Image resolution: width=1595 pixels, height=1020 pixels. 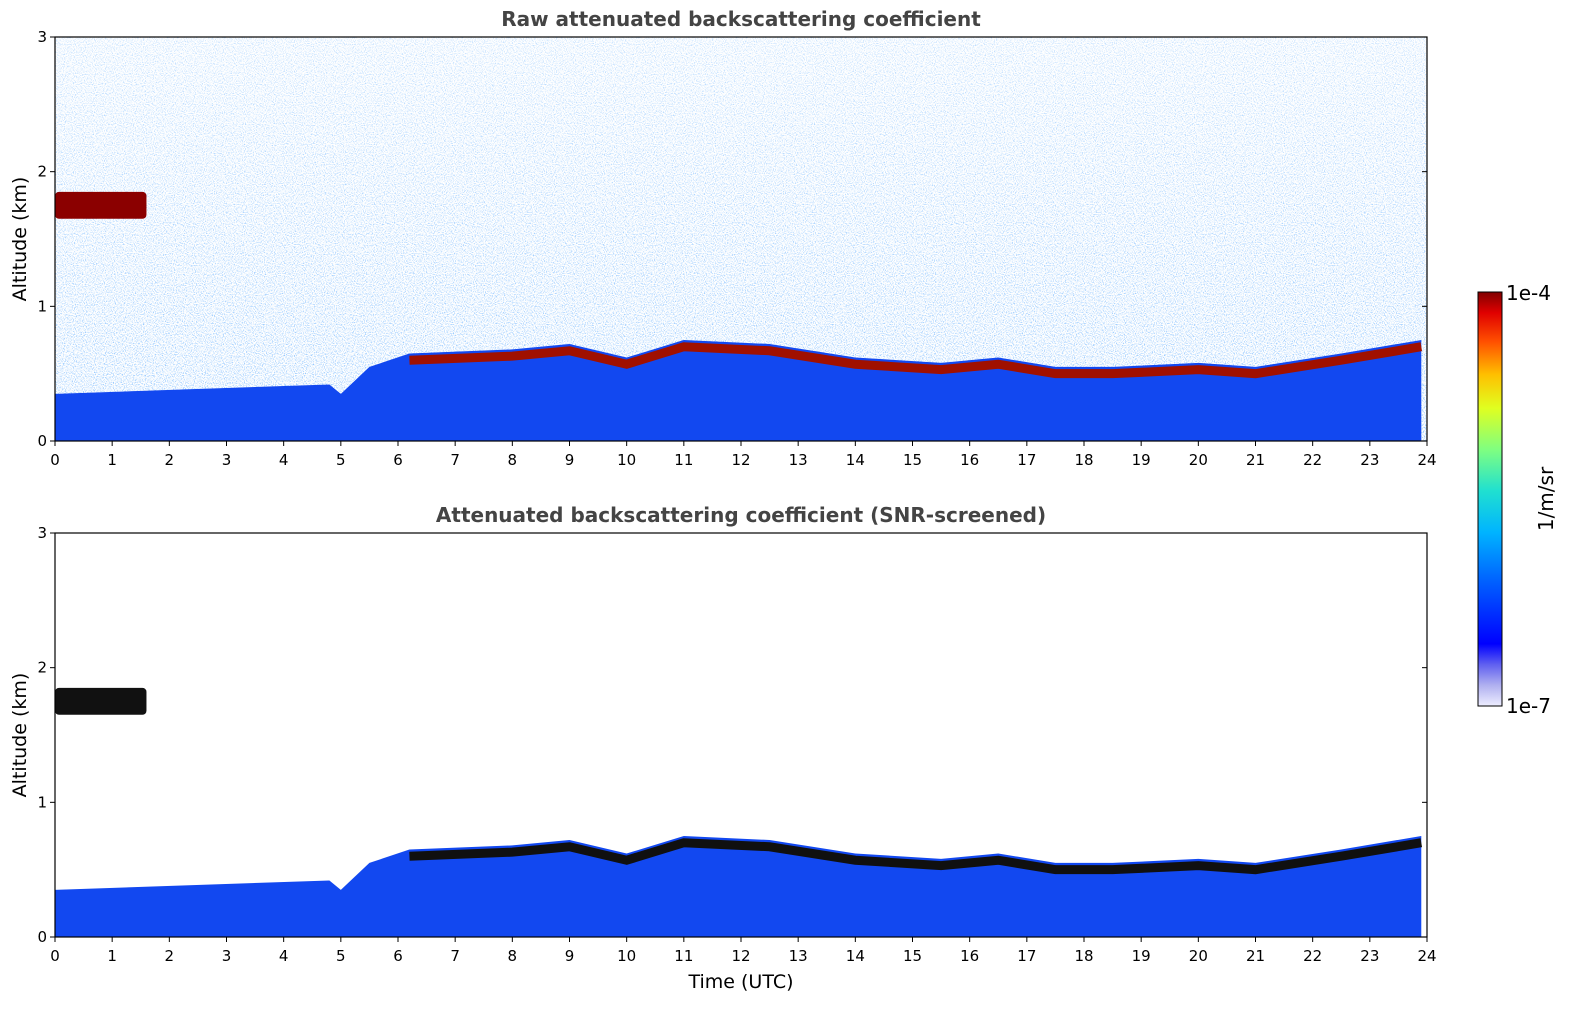 What do you see at coordinates (740, 982) in the screenshot?
I see `x-axis-label: Time (UTC)` at bounding box center [740, 982].